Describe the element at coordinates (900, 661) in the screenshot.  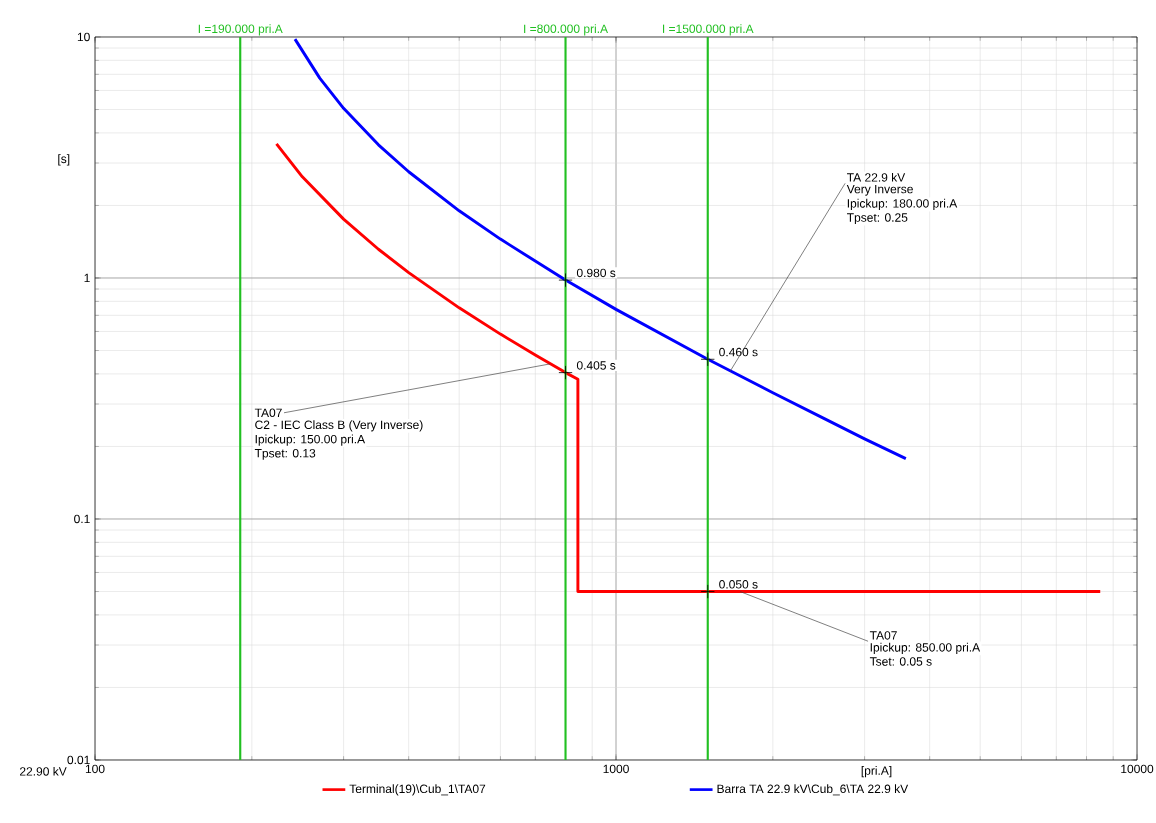
I see `annotation: Tset: 0.05 s` at that location.